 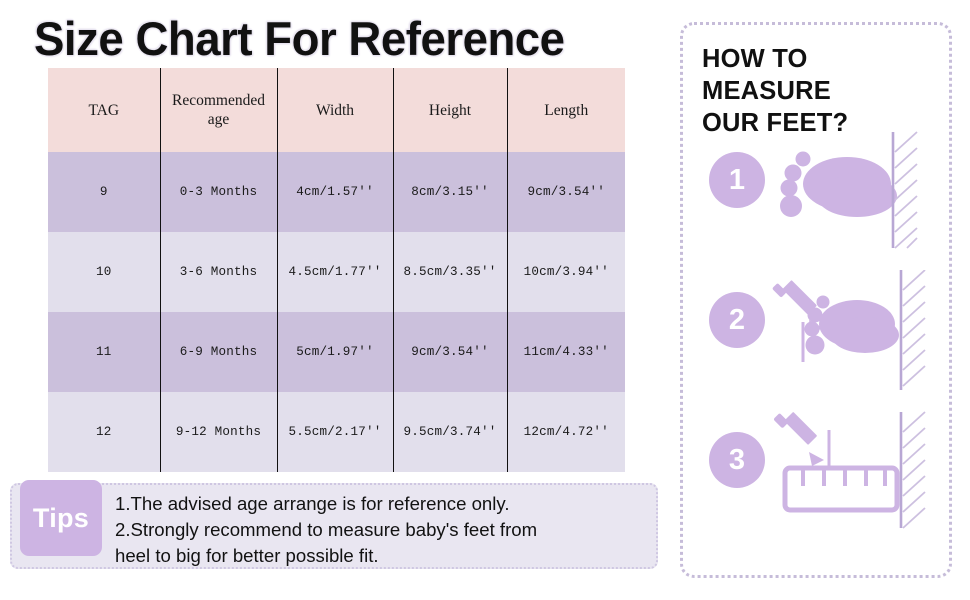 I want to click on measure-step-3: 3, so click(x=819, y=470).